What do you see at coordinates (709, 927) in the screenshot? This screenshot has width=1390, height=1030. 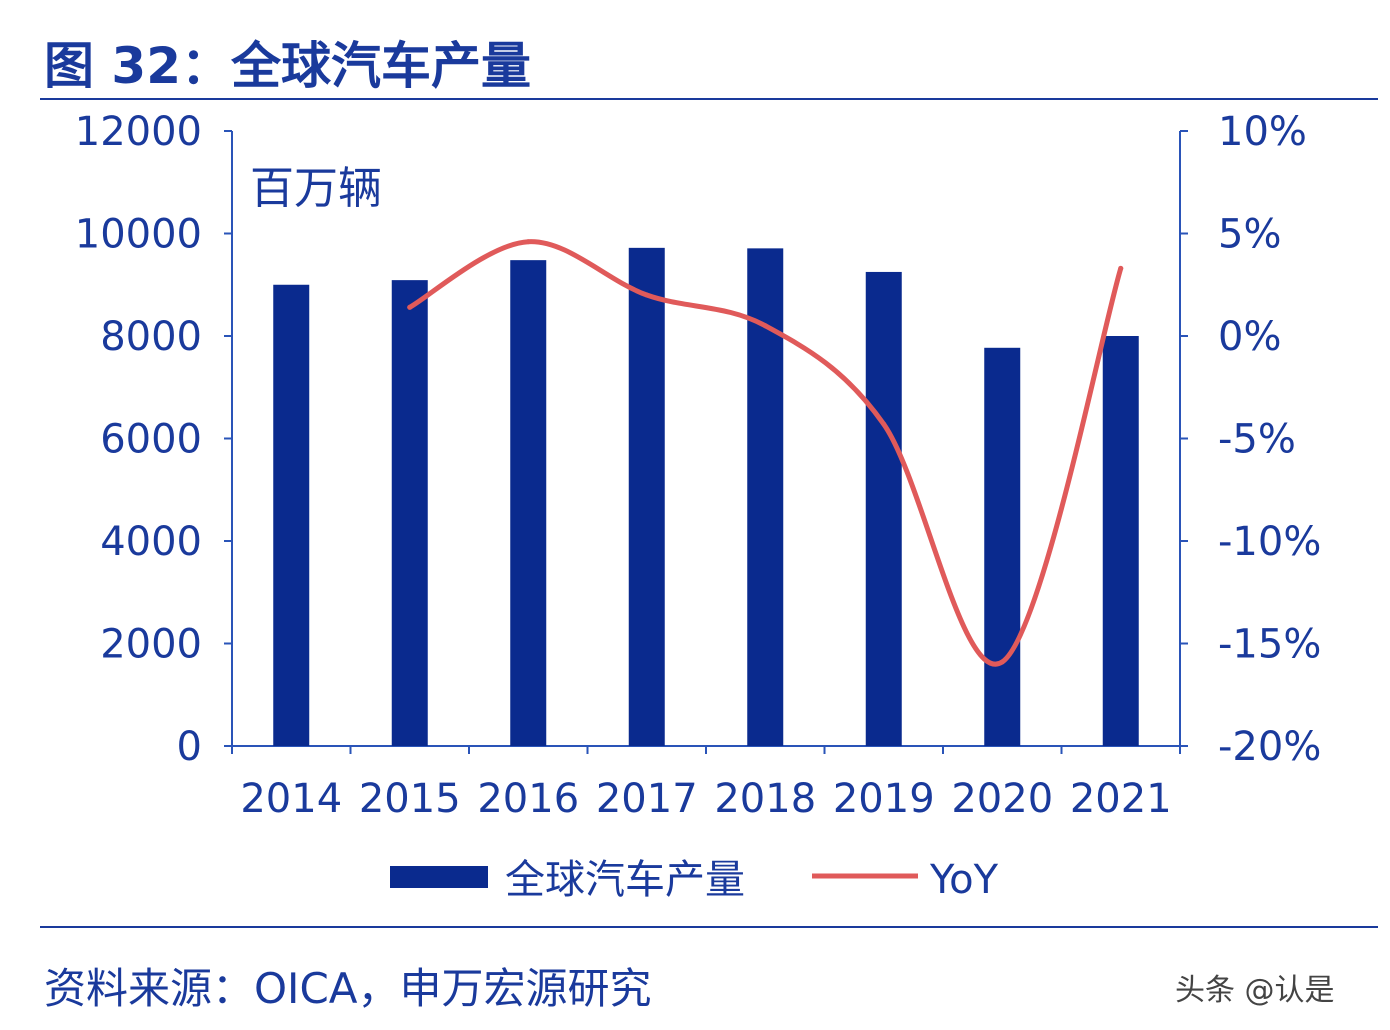 I see `bottom-rule` at bounding box center [709, 927].